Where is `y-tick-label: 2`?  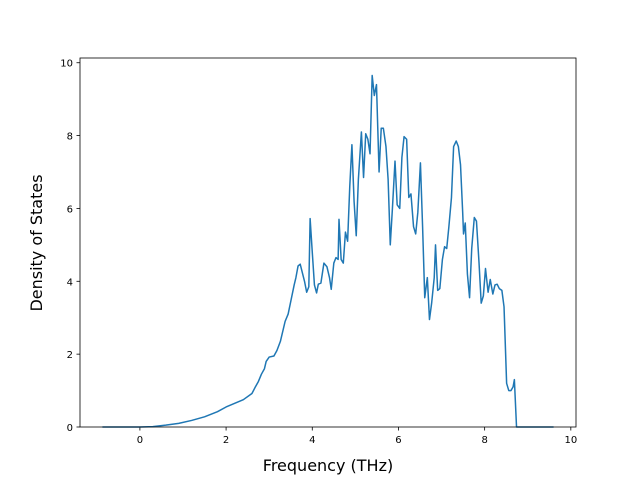
y-tick-label: 2 is located at coordinates (70, 355).